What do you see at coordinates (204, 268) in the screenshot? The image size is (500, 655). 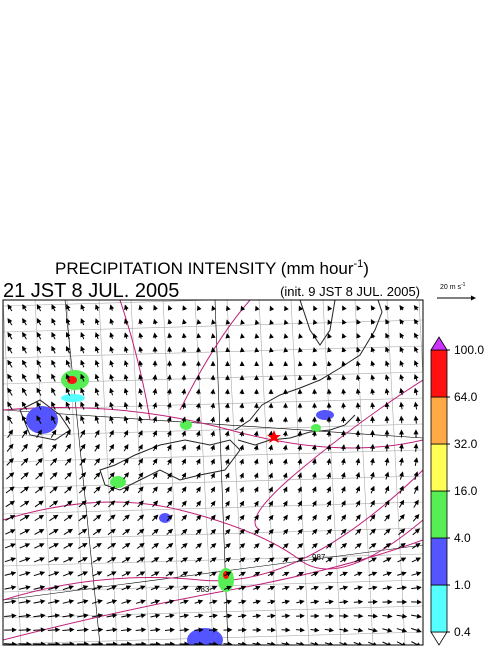 I see `title-main: PRECIPITATION INTENSITY (mm hour` at bounding box center [204, 268].